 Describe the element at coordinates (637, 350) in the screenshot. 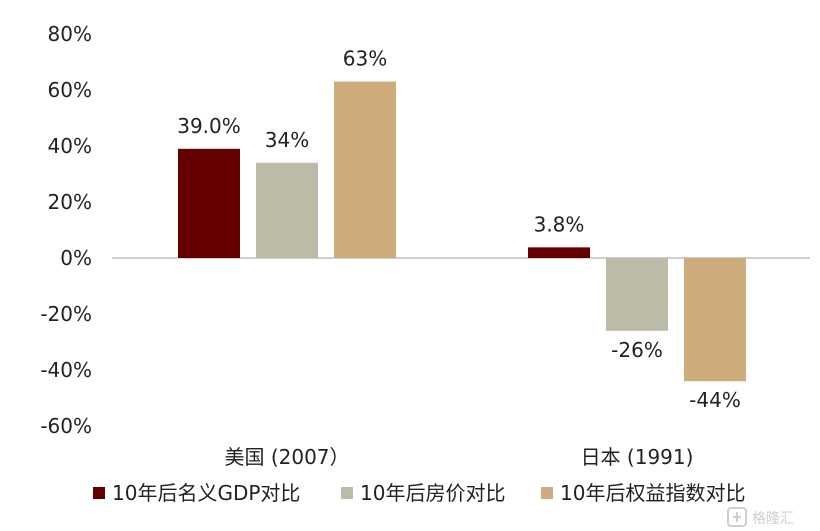

I see `data-label: -26%` at that location.